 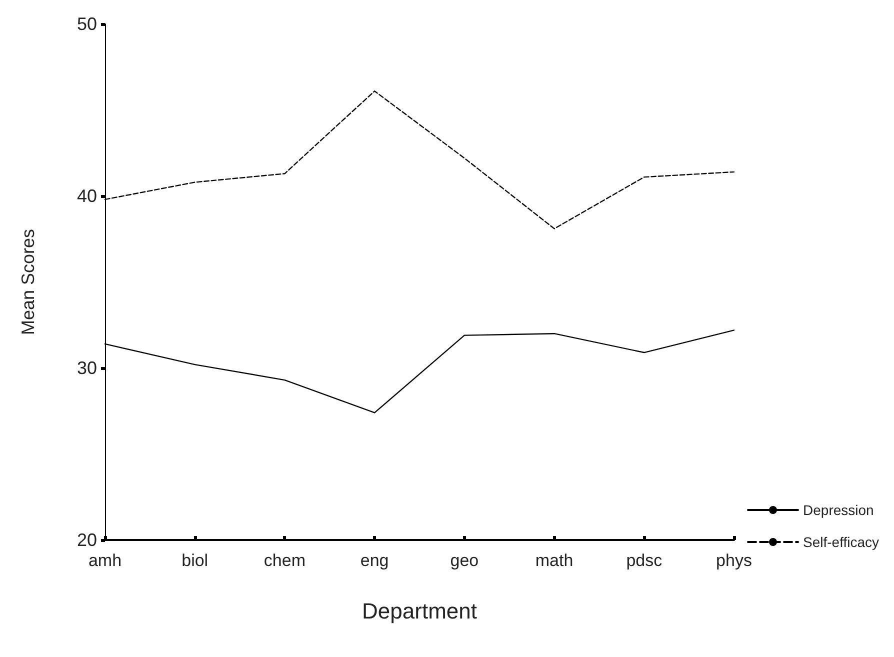 I want to click on y-axis-title: Mean Scores, so click(x=28, y=282).